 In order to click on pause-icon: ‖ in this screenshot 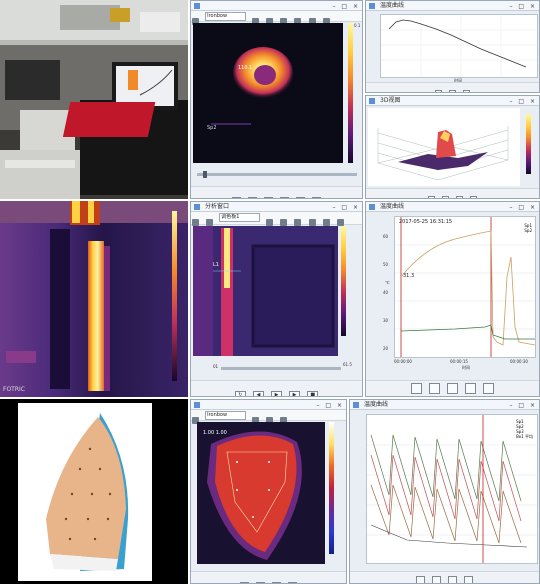, I will do `click(277, 582)`.